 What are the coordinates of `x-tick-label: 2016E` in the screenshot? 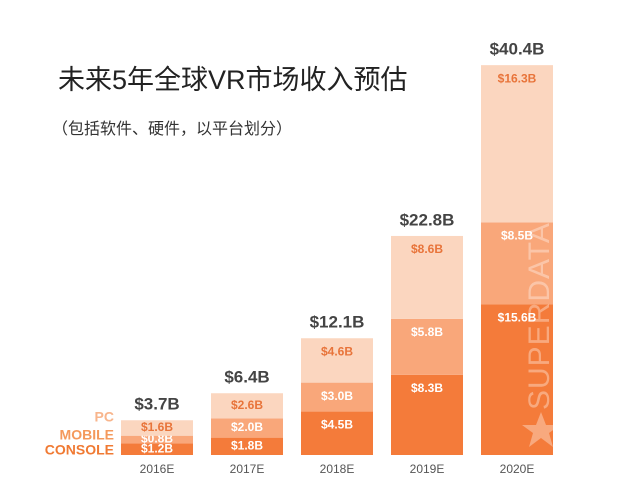 It's located at (157, 469).